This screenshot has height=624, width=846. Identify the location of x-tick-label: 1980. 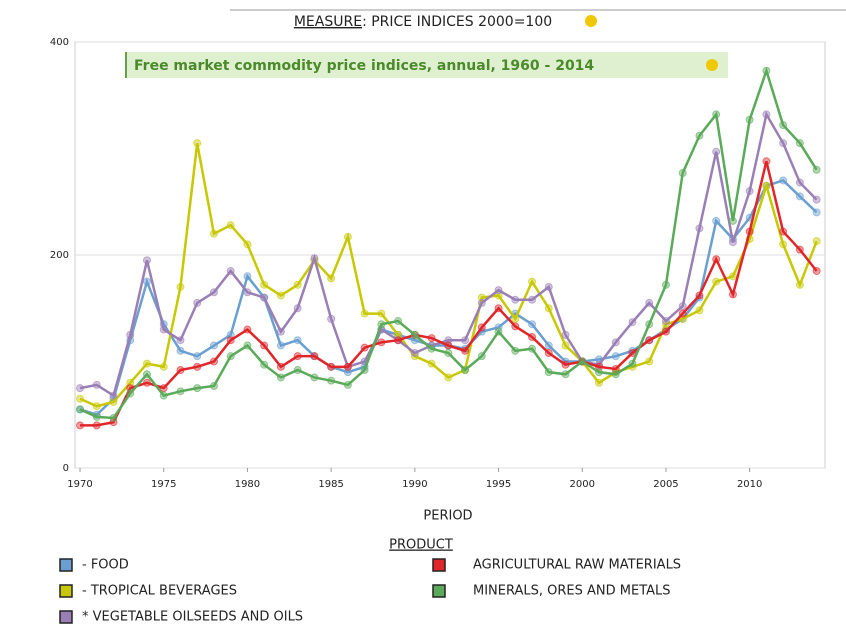
(247, 484).